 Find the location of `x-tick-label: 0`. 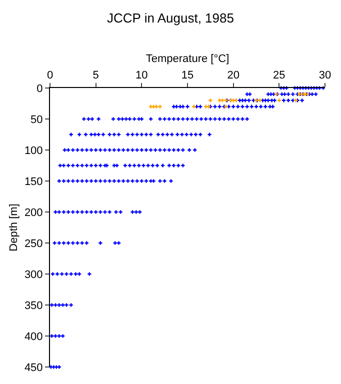

x-tick-label: 0 is located at coordinates (50, 76).